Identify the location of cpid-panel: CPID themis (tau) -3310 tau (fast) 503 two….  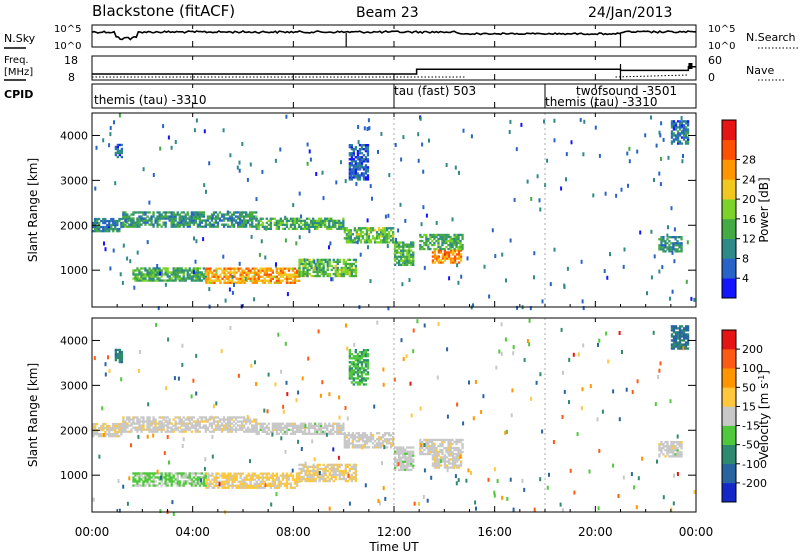
(350, 96).